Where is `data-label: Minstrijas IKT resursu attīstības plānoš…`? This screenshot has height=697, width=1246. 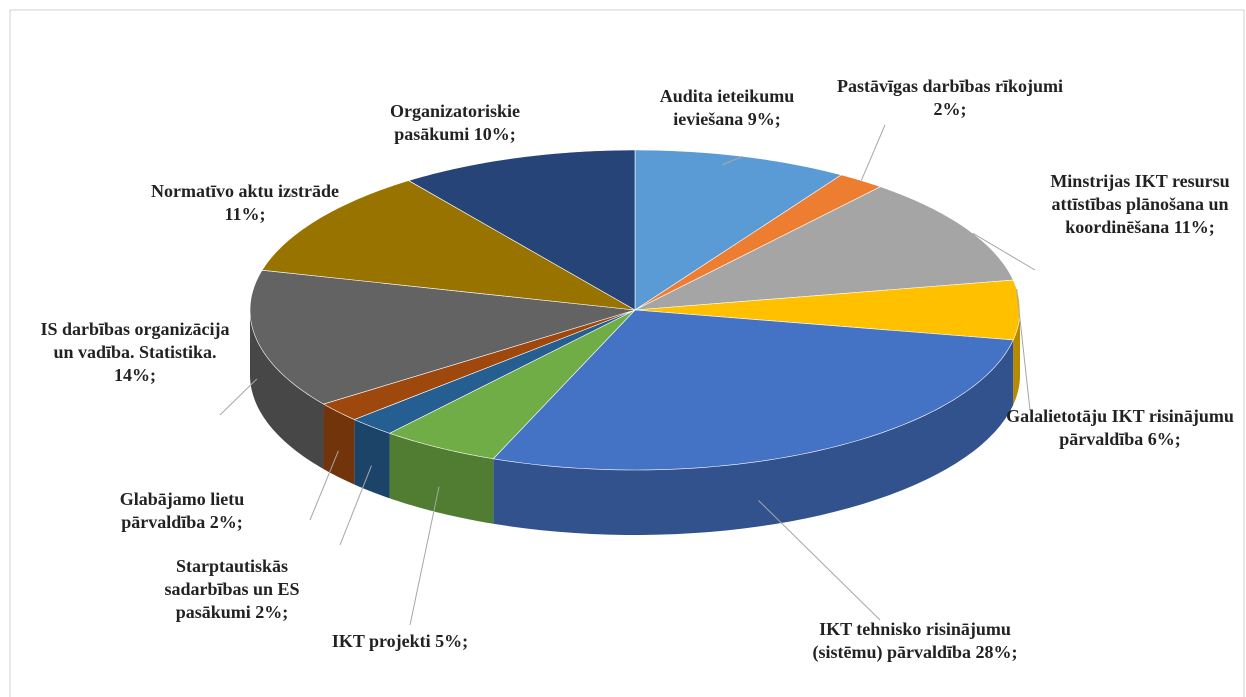
data-label: Minstrijas IKT resursu attīstības plānoš… is located at coordinates (1140, 204).